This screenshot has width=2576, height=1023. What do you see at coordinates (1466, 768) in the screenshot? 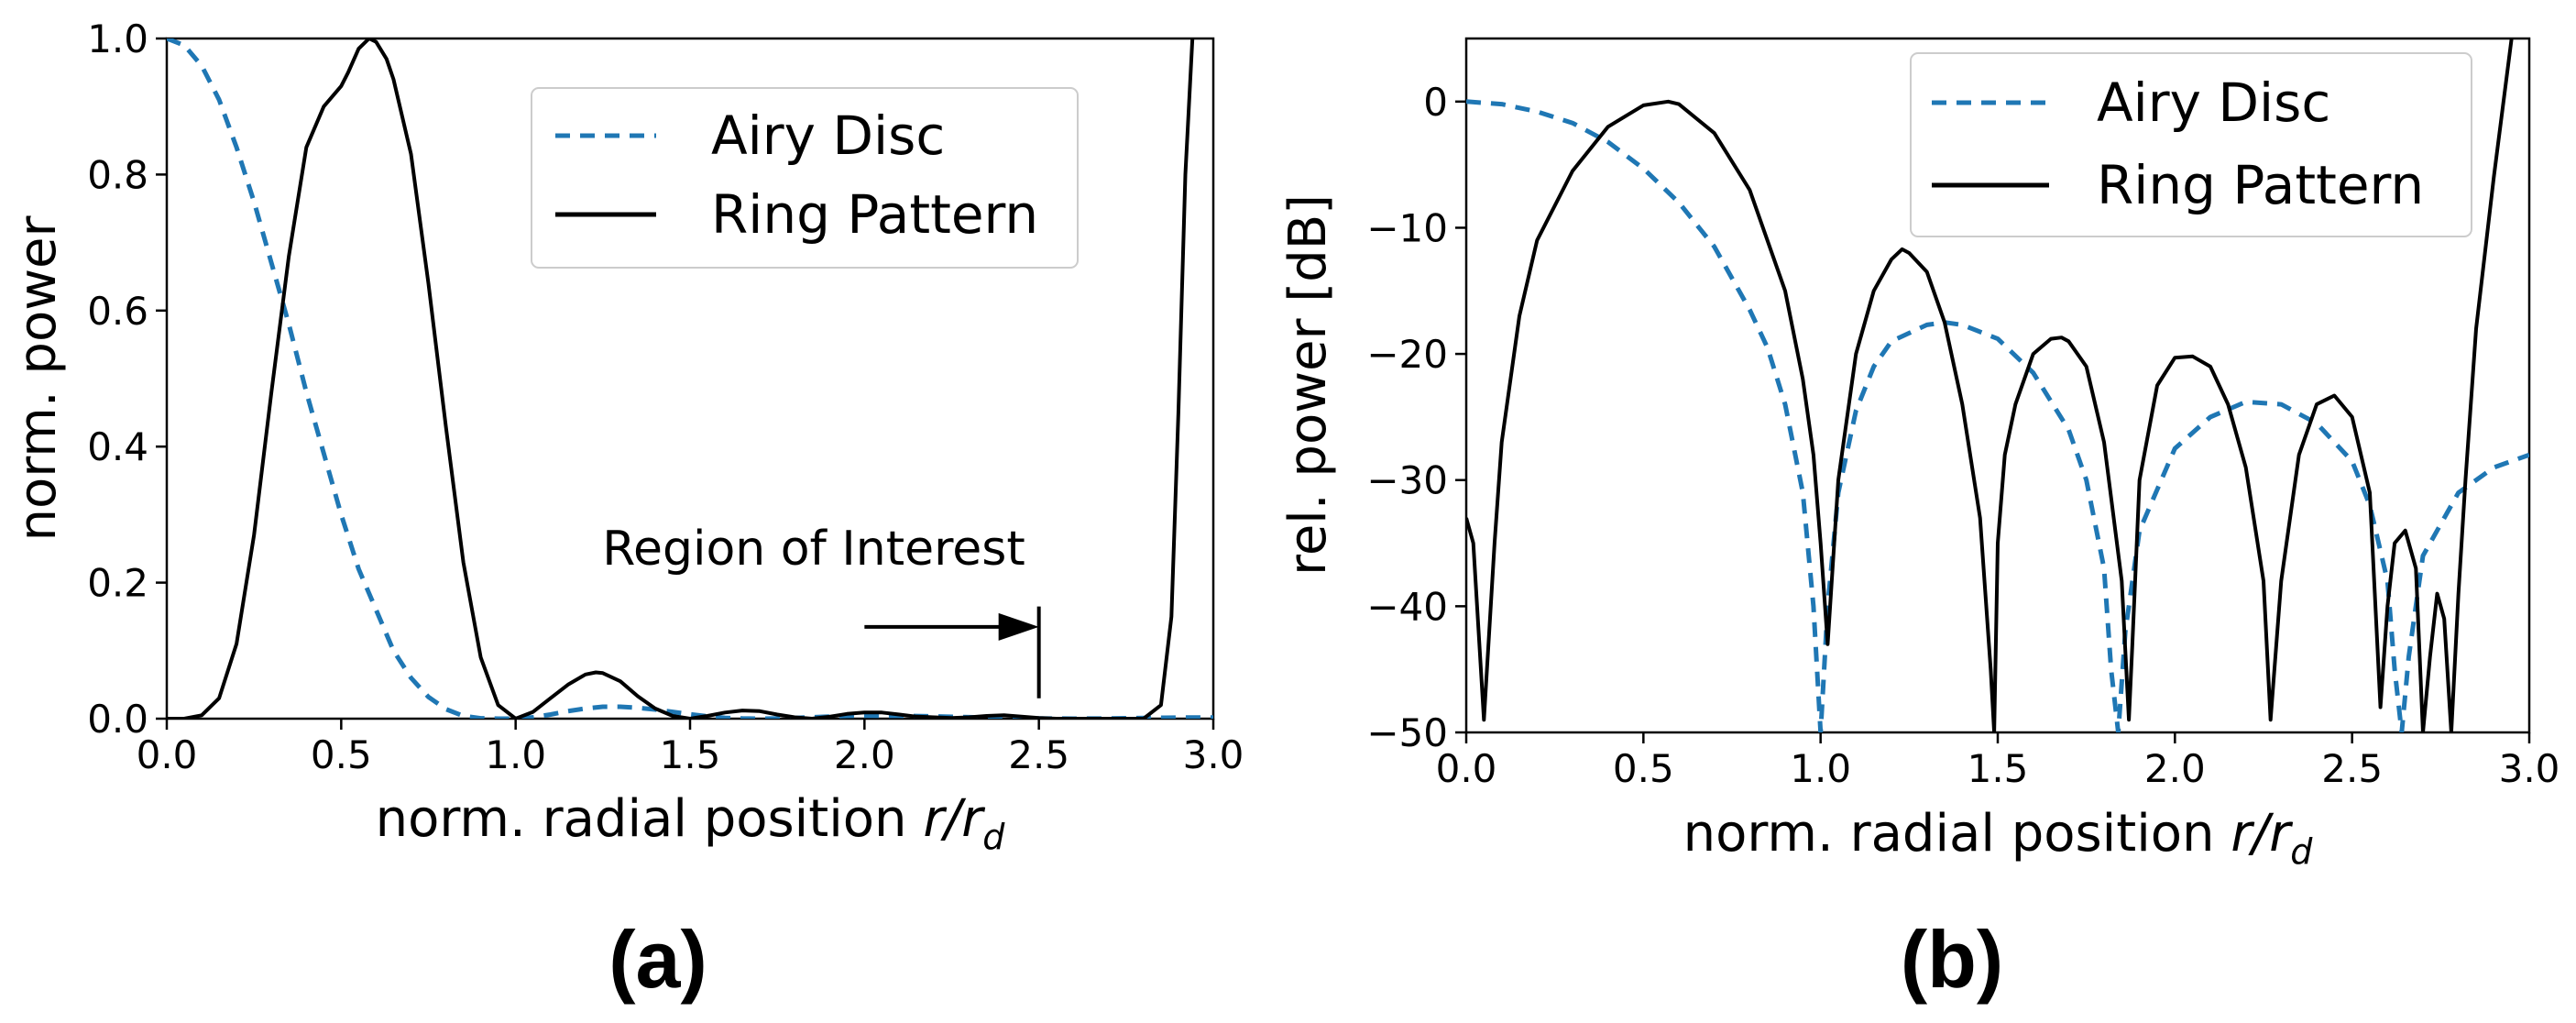
I see `x-tick-label-b: 0.0` at bounding box center [1466, 768].